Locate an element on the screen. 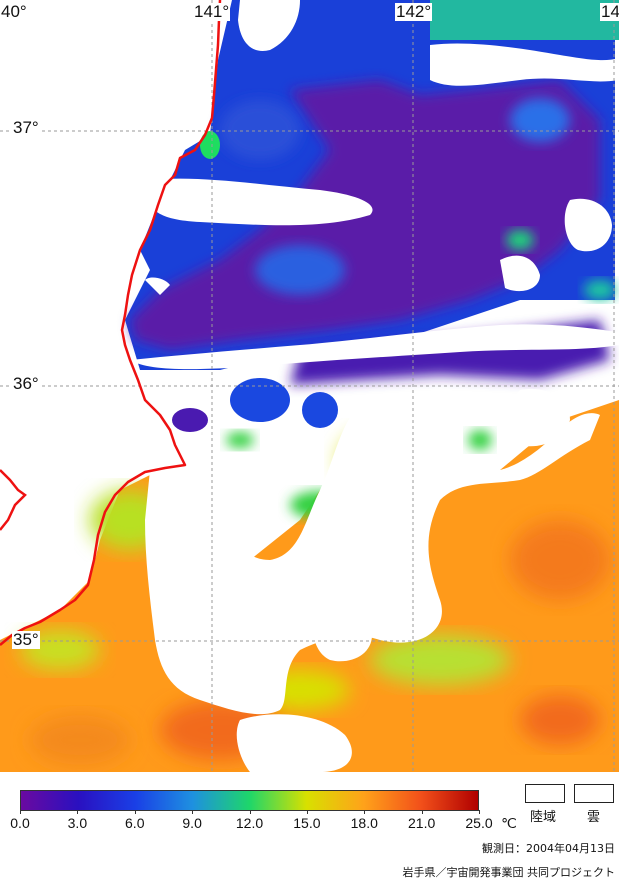 The height and width of the screenshot is (881, 619). cloud-west-strip is located at coordinates (260, 202).